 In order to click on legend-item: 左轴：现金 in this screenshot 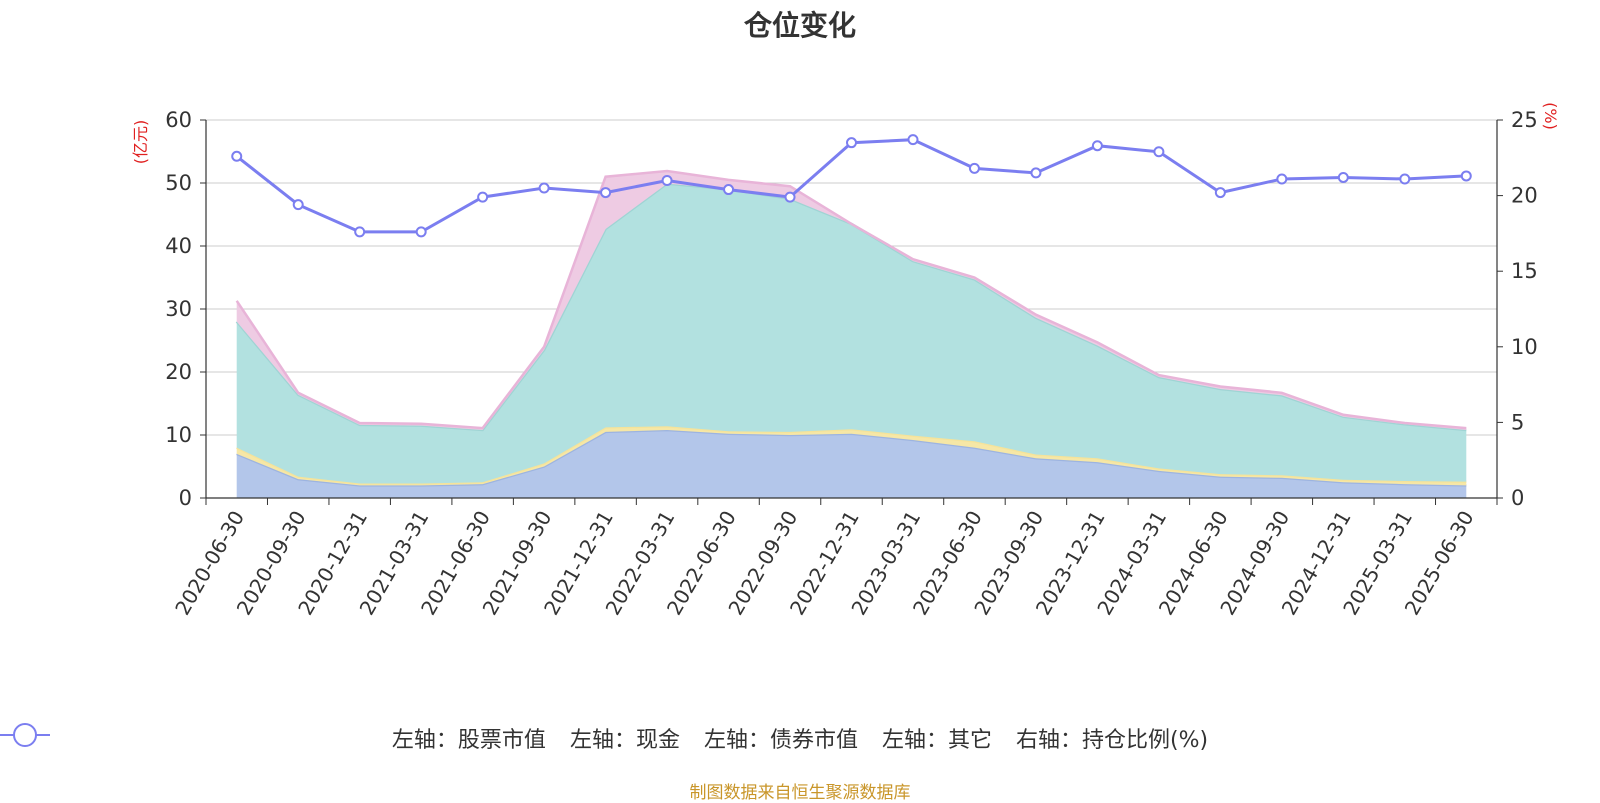, I will do `click(340, 738)`.